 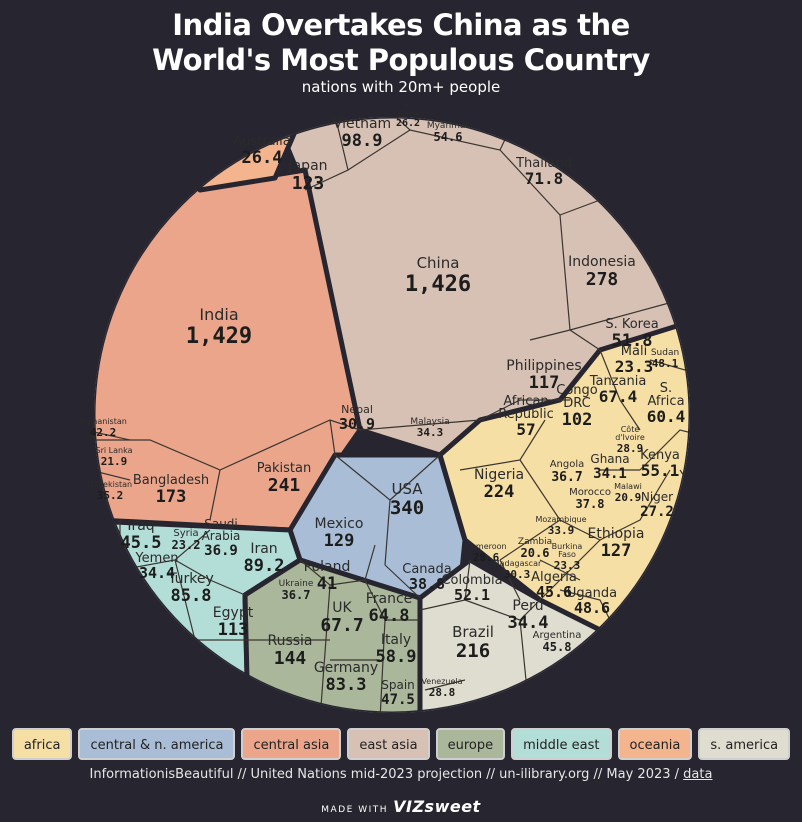 I want to click on country-value-nepal: 30.9, so click(x=357, y=424).